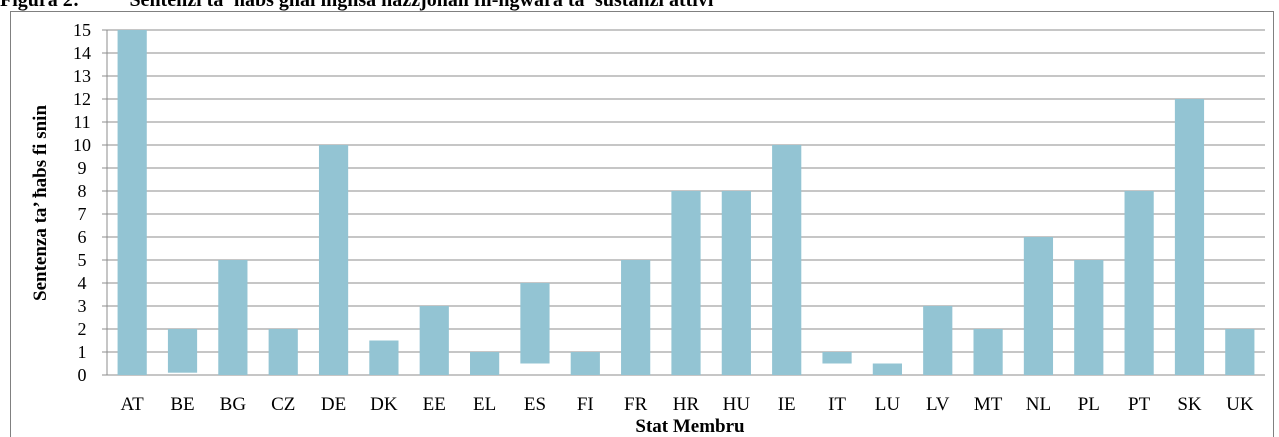 This screenshot has height=437, width=1279. What do you see at coordinates (182, 404) in the screenshot?
I see `x-tick-label: BE` at bounding box center [182, 404].